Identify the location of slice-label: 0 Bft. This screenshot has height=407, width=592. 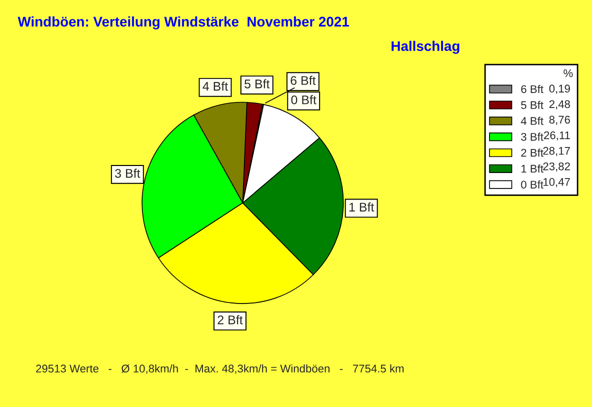
(303, 99).